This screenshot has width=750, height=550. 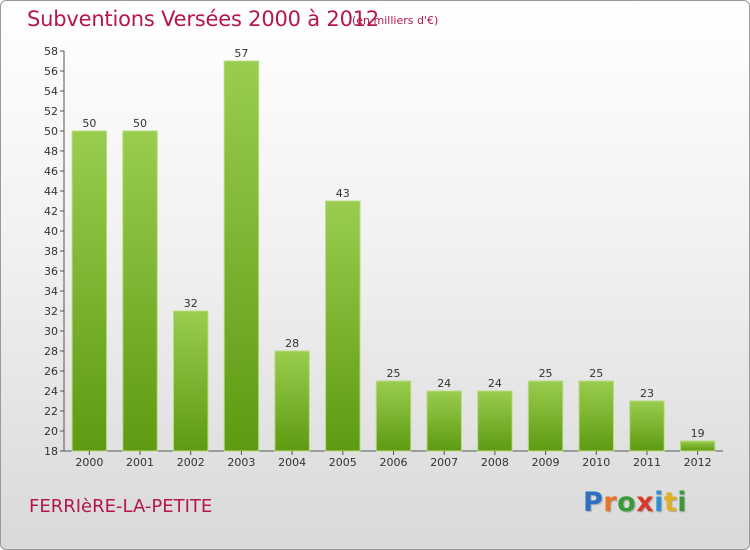 I want to click on x-tick-label: 2004, so click(x=292, y=462).